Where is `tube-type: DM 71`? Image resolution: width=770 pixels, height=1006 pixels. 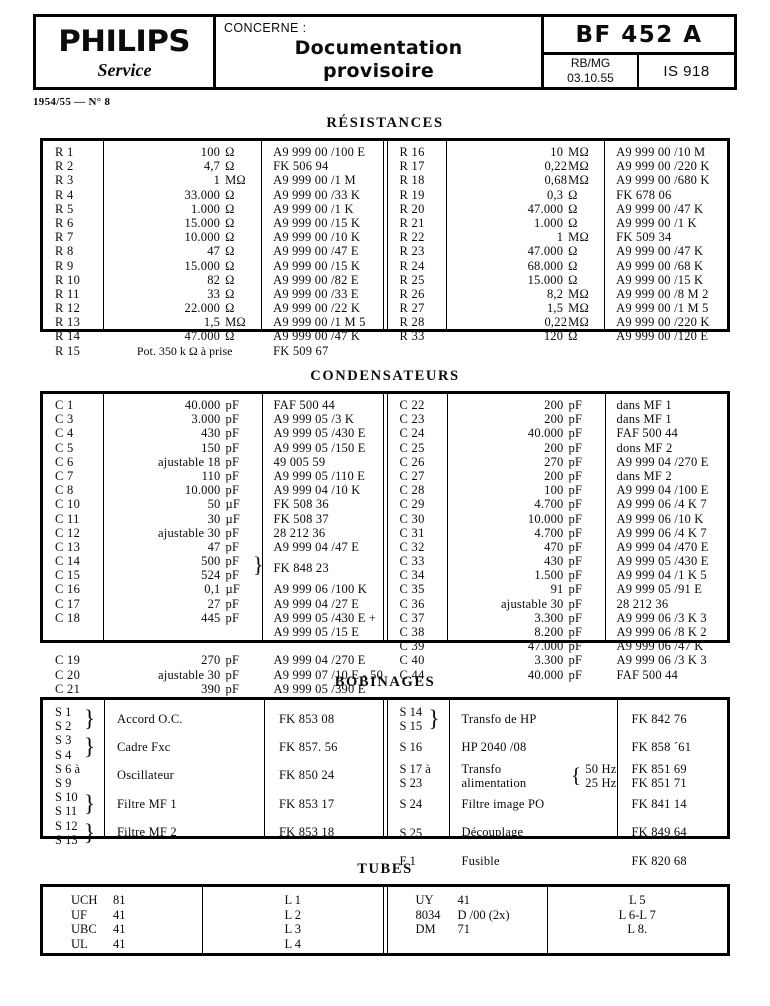 tube-type: DM 71 is located at coordinates (443, 929).